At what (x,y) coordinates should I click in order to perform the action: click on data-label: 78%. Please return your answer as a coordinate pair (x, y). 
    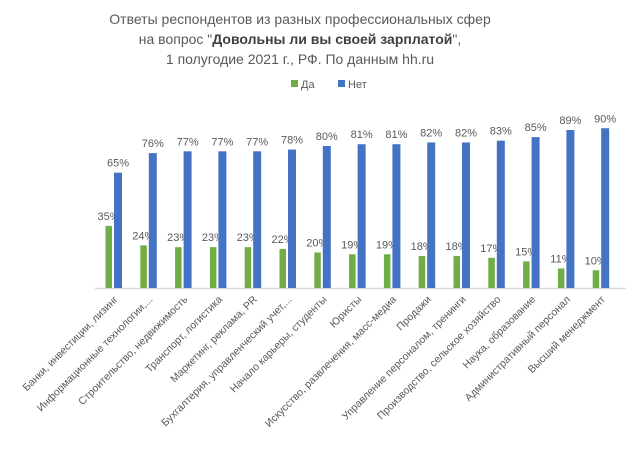
    Looking at the image, I should click on (292, 141).